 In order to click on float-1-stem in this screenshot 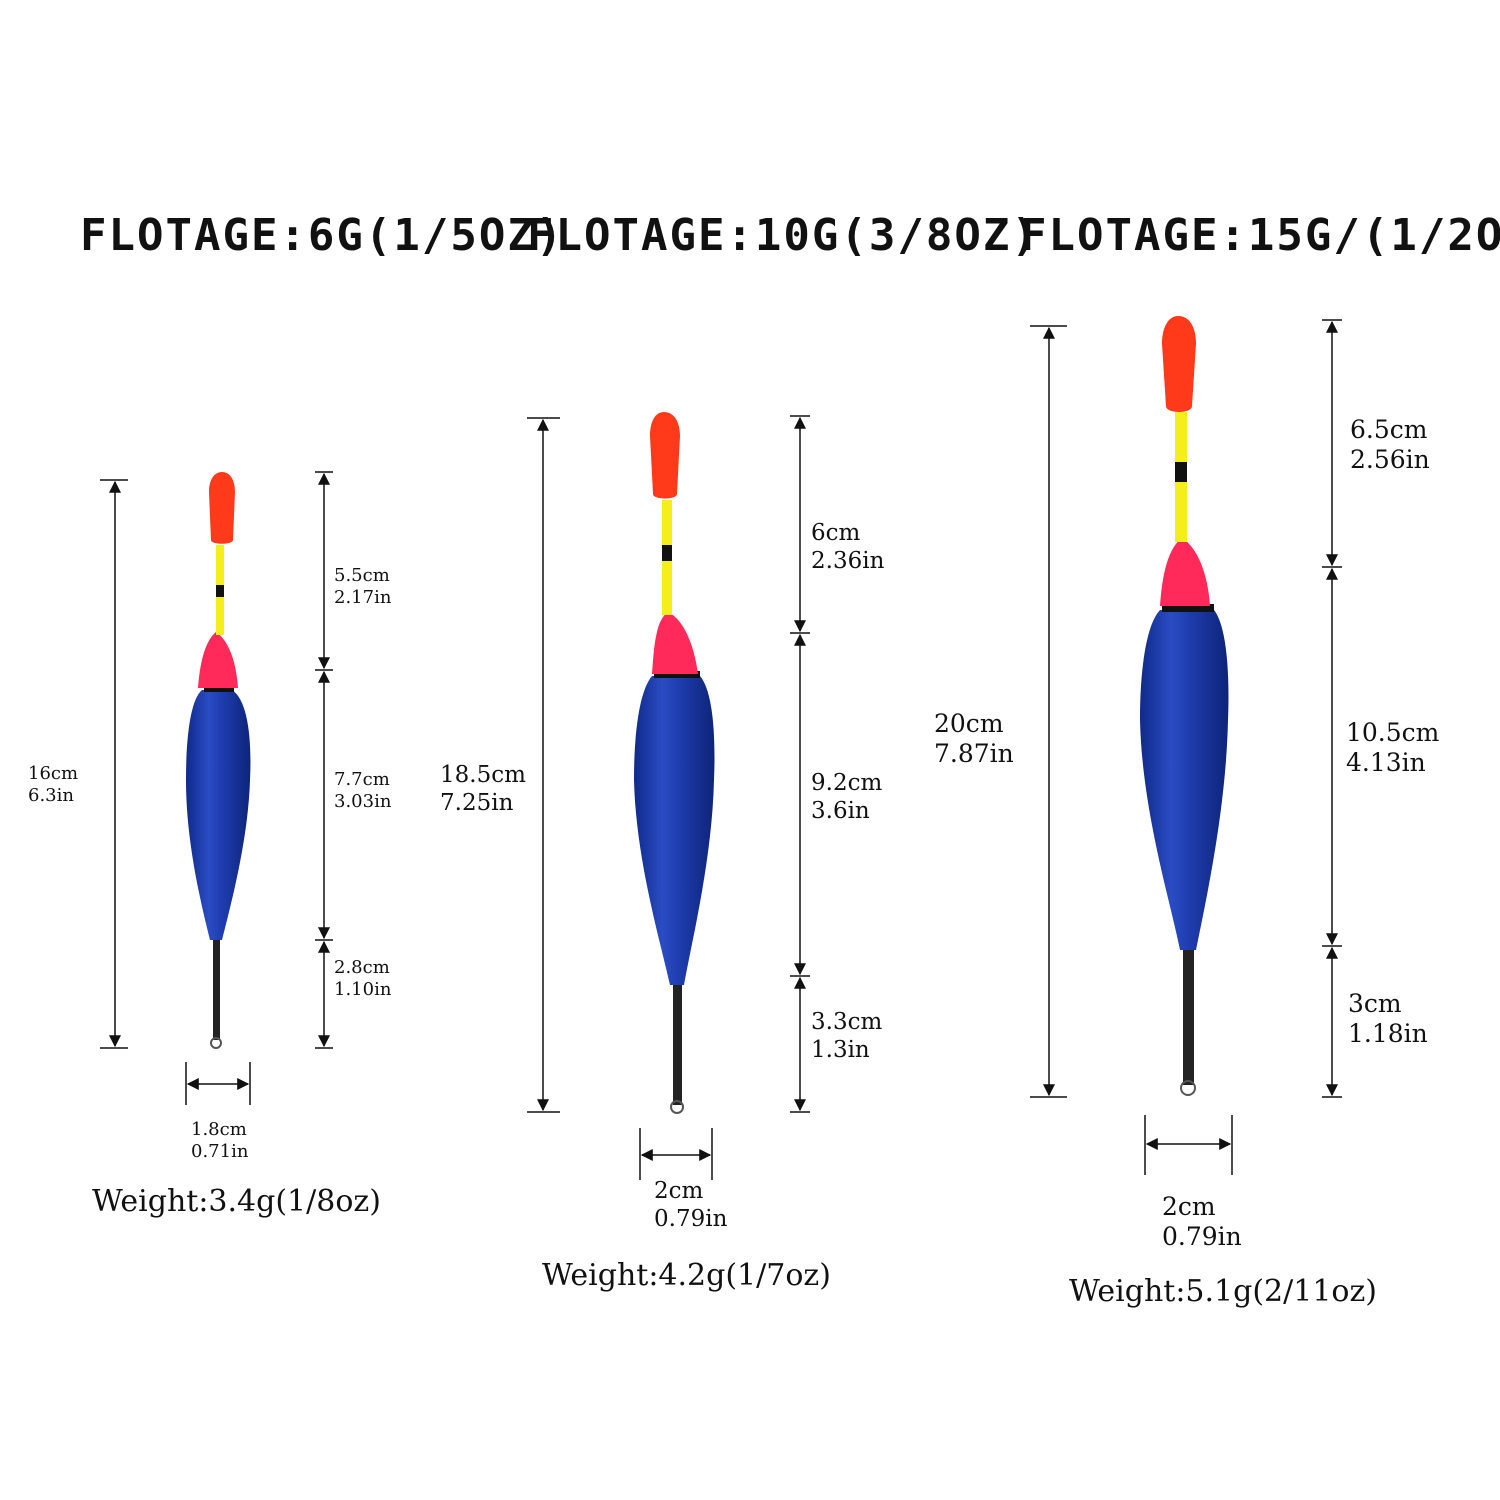, I will do `click(216, 990)`.